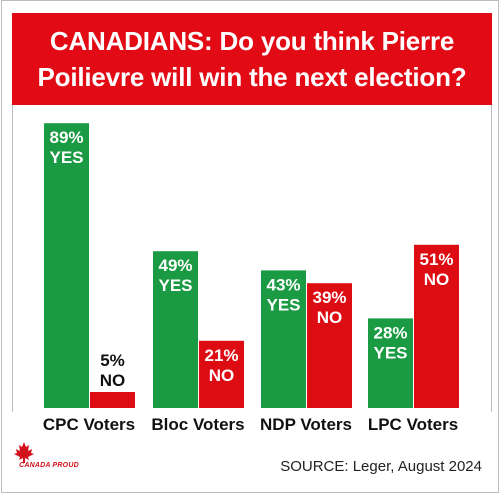 Image resolution: width=500 pixels, height=495 pixels. I want to click on data-label-yes-value: 43%, so click(283, 284).